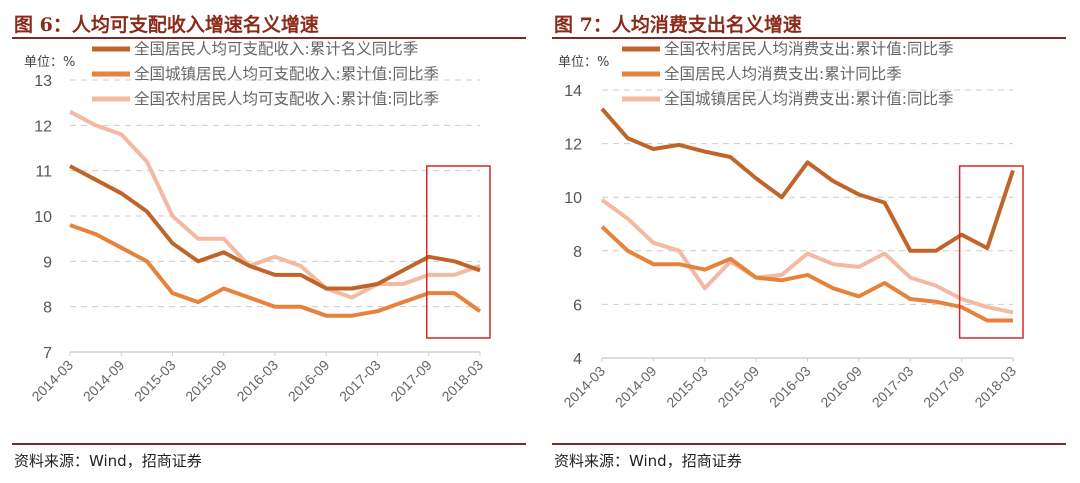 The width and height of the screenshot is (1080, 483). What do you see at coordinates (286, 99) in the screenshot?
I see `legend-label: 全国农村居民人均可支配收入:累计值:同比季` at bounding box center [286, 99].